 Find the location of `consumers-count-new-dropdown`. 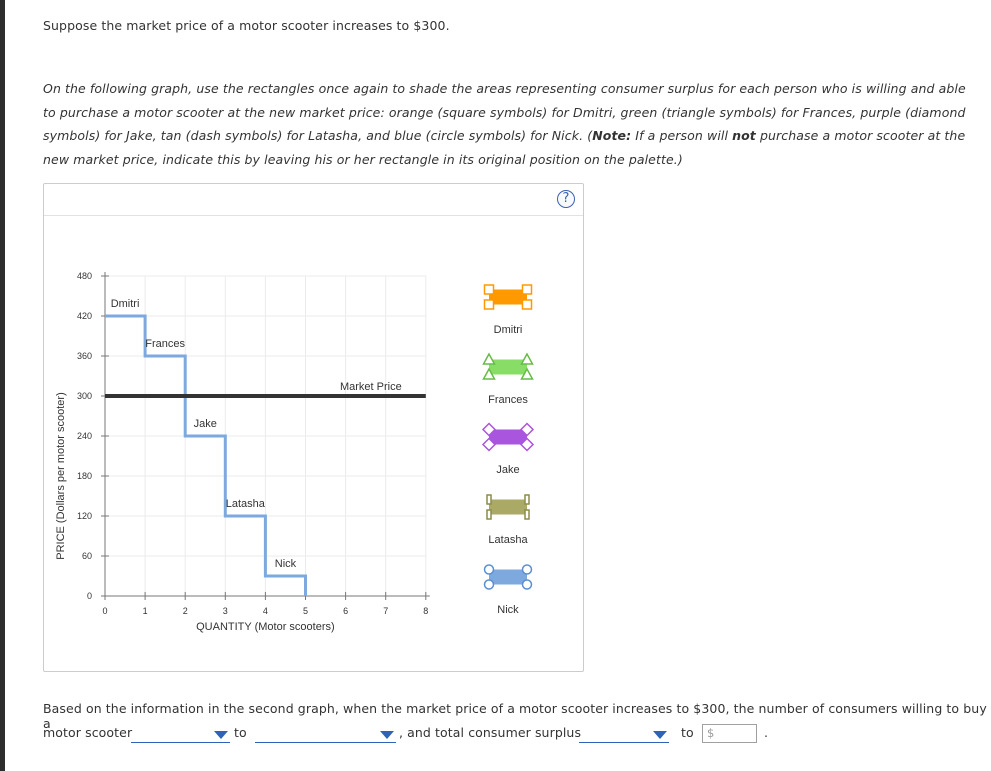

consumers-count-new-dropdown is located at coordinates (325, 735).